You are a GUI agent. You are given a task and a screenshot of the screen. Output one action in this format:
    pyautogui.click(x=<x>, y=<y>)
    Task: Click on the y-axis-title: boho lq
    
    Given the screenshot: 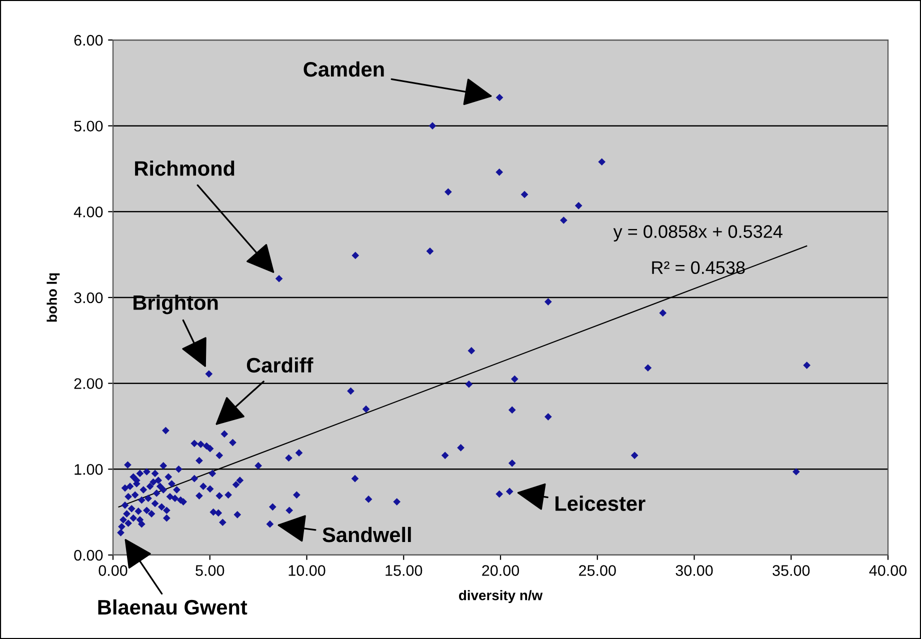 What is the action you would take?
    pyautogui.click(x=53, y=297)
    